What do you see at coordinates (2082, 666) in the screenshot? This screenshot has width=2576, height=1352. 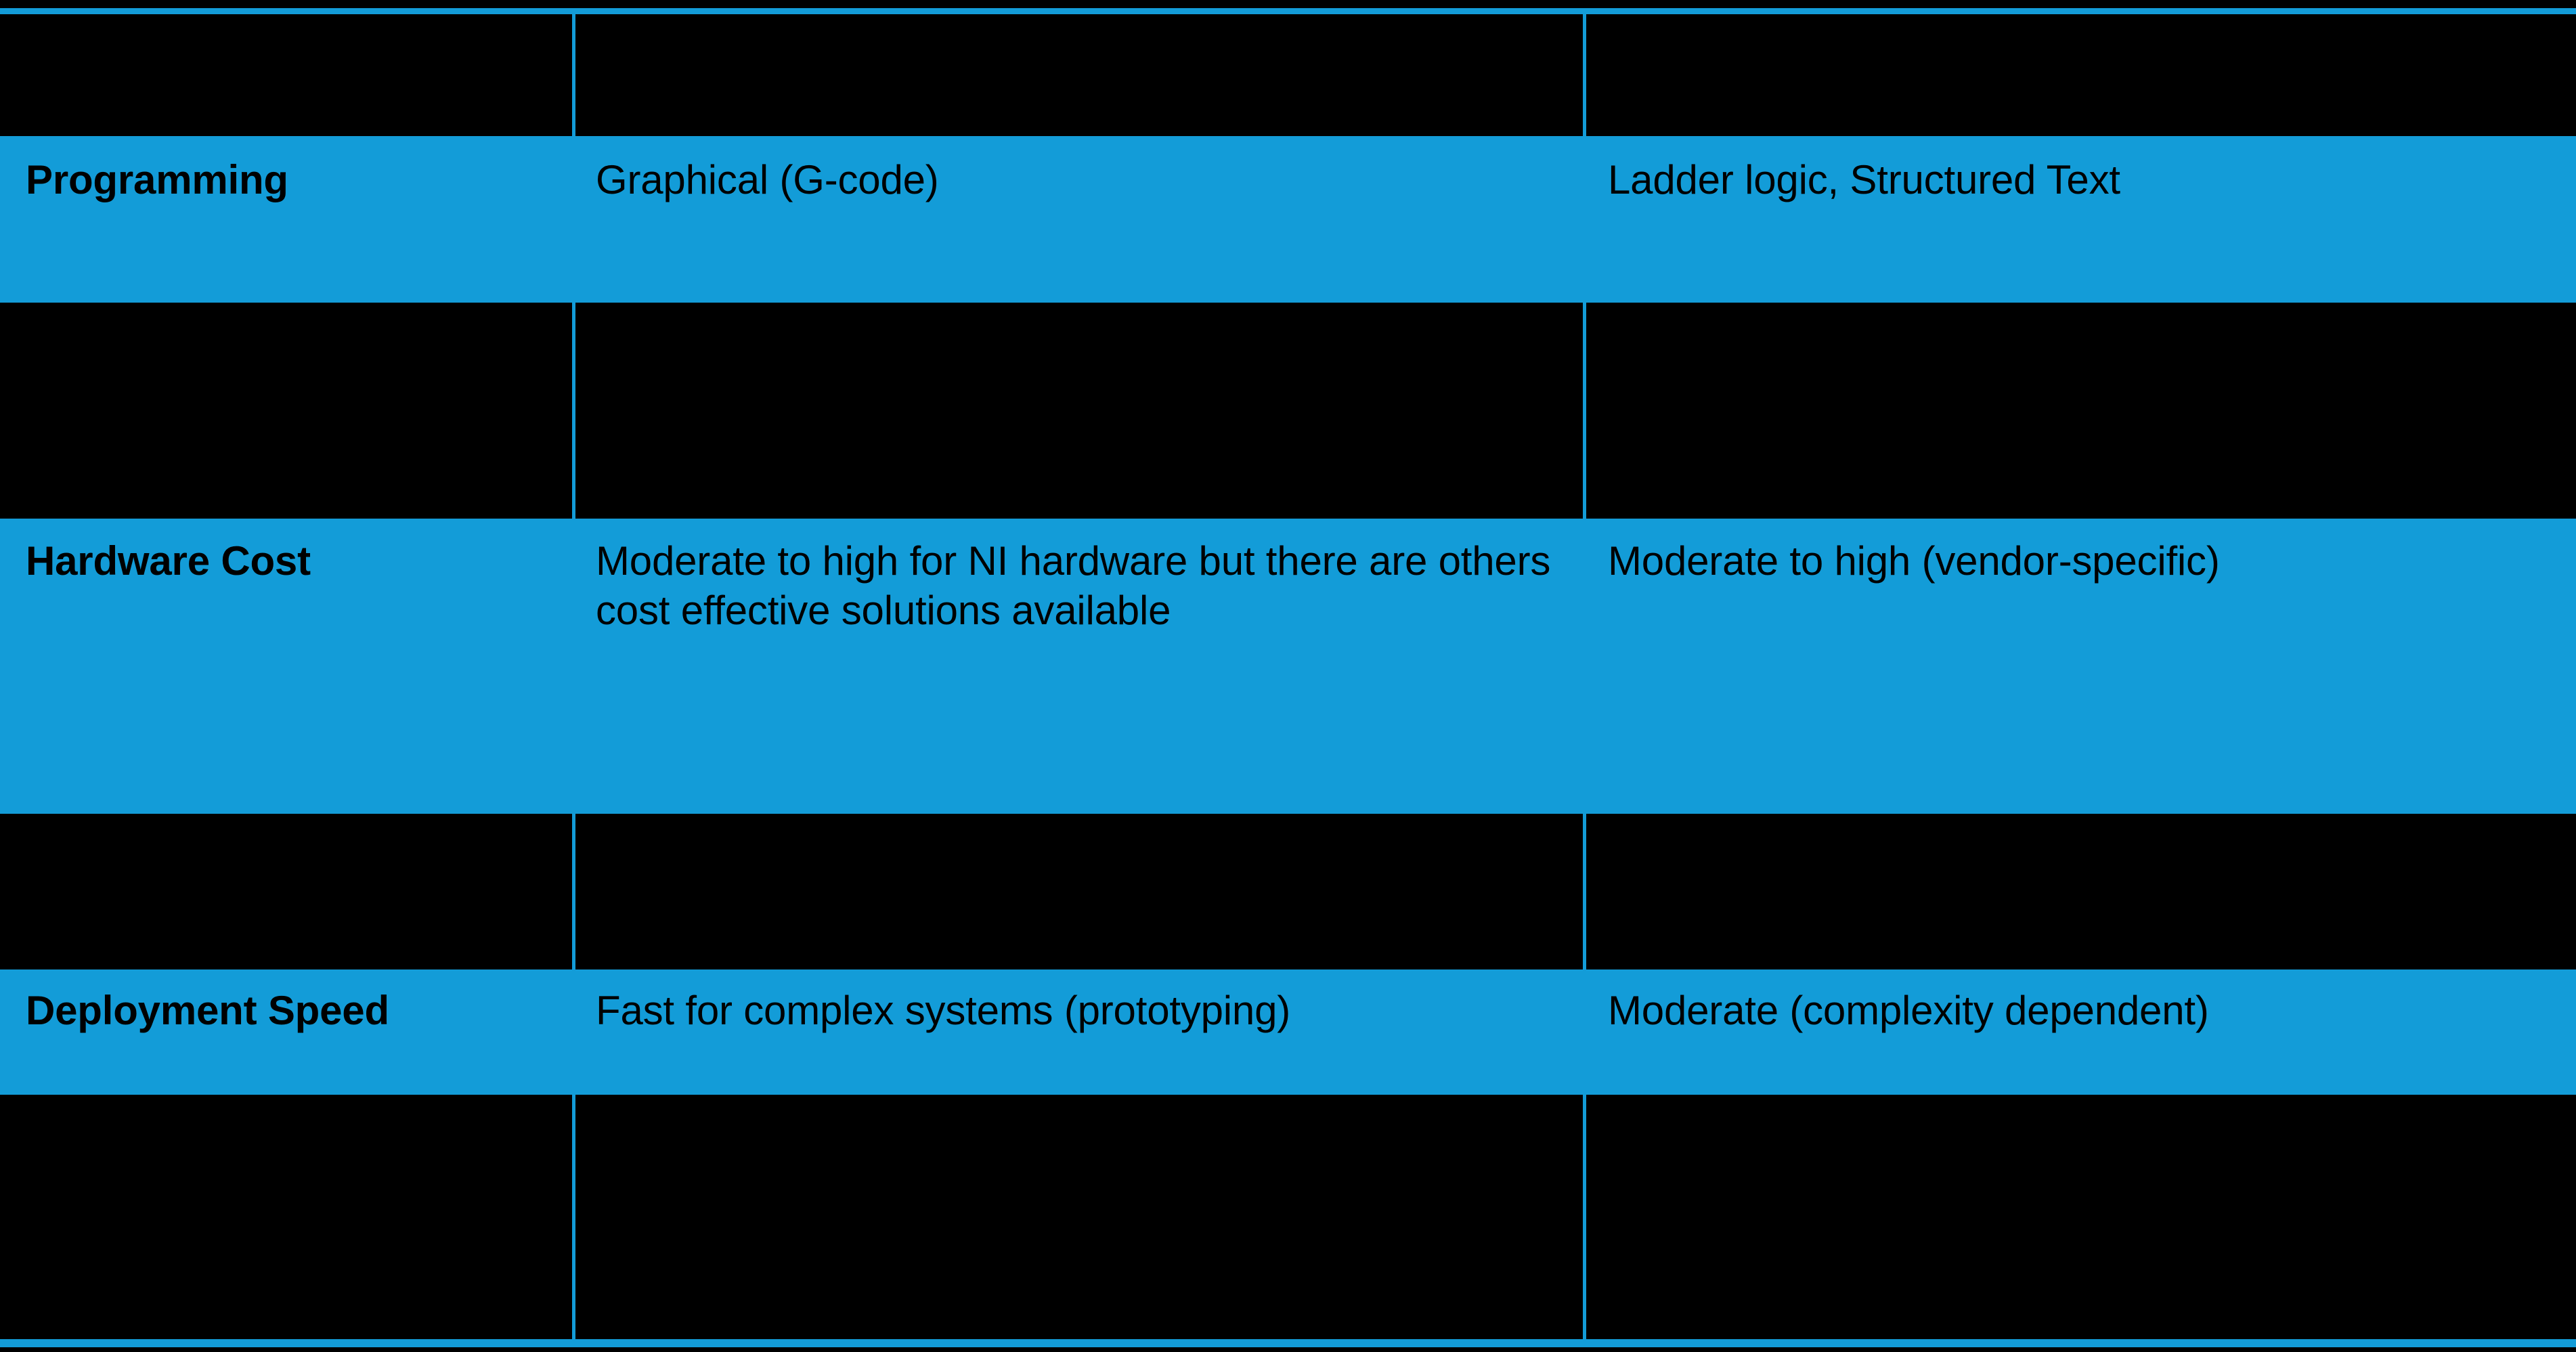 I see `cell-hardware-cost-col3: Moderate to high (vendor-specific)` at bounding box center [2082, 666].